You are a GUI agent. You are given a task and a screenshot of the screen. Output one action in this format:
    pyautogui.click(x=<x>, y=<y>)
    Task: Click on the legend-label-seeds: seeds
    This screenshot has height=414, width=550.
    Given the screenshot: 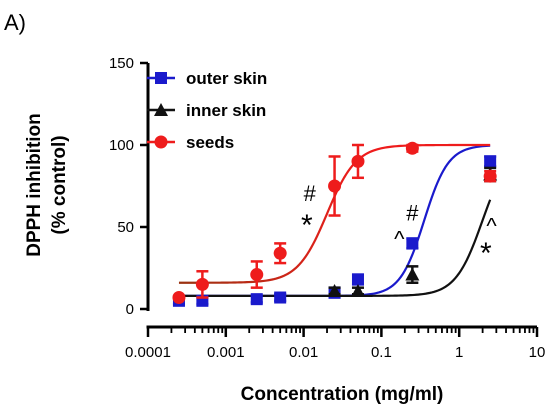 What is the action you would take?
    pyautogui.click(x=210, y=142)
    